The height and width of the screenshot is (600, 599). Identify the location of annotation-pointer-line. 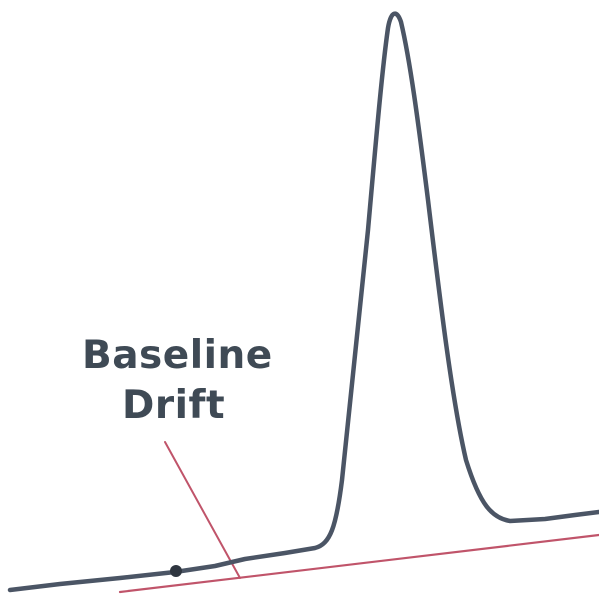
(202, 510).